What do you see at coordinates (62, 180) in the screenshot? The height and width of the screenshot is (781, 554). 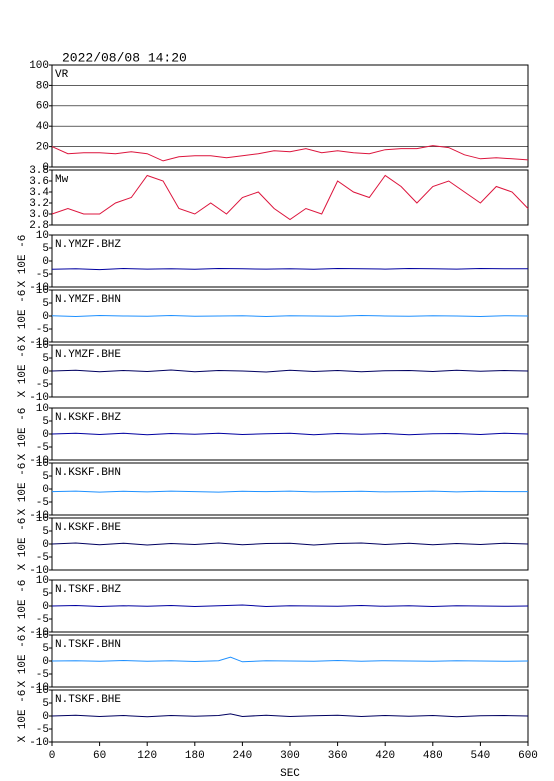 I see `panel-label: Mw` at bounding box center [62, 180].